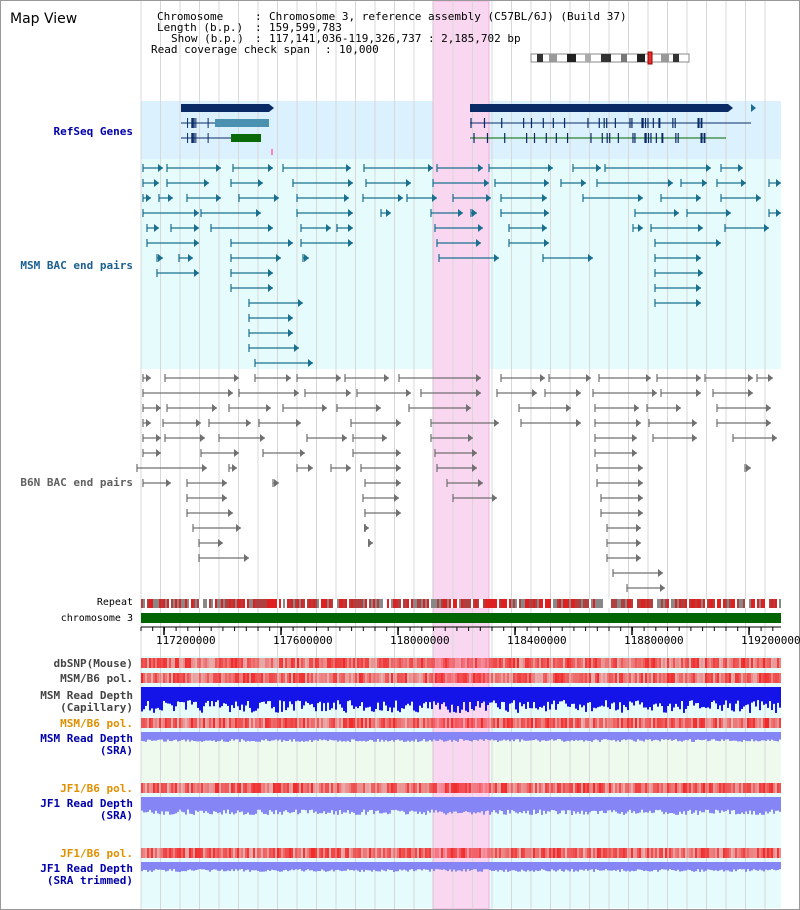 The image size is (800, 910). What do you see at coordinates (116, 750) in the screenshot?
I see `track-label-msm-depth-sra-2: (SRA)` at bounding box center [116, 750].